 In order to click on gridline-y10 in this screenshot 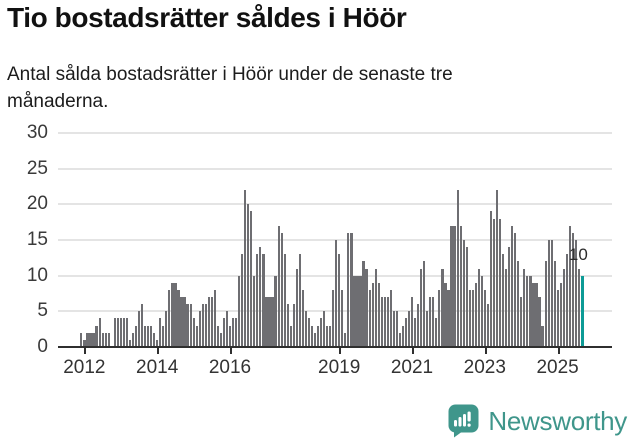, I will do `click(335, 275)`.